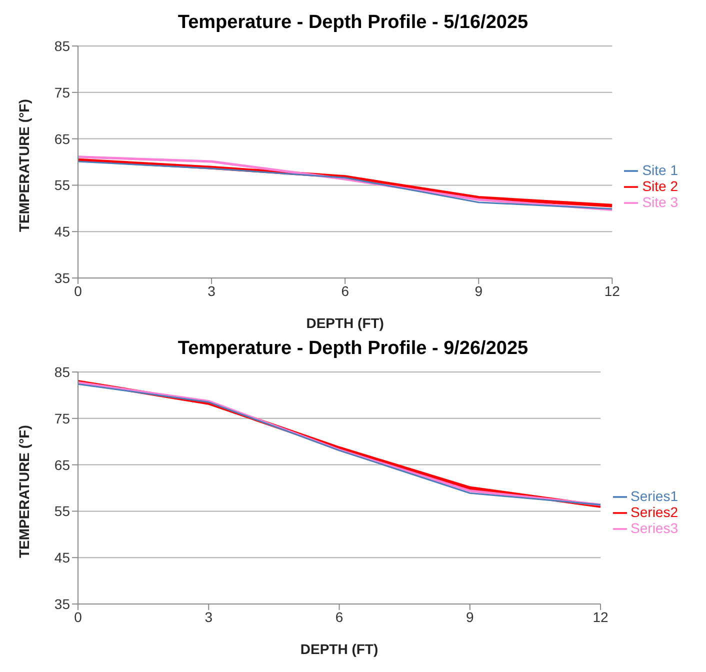 The image size is (706, 672). Describe the element at coordinates (654, 528) in the screenshot. I see `legend-label: Series3` at that location.